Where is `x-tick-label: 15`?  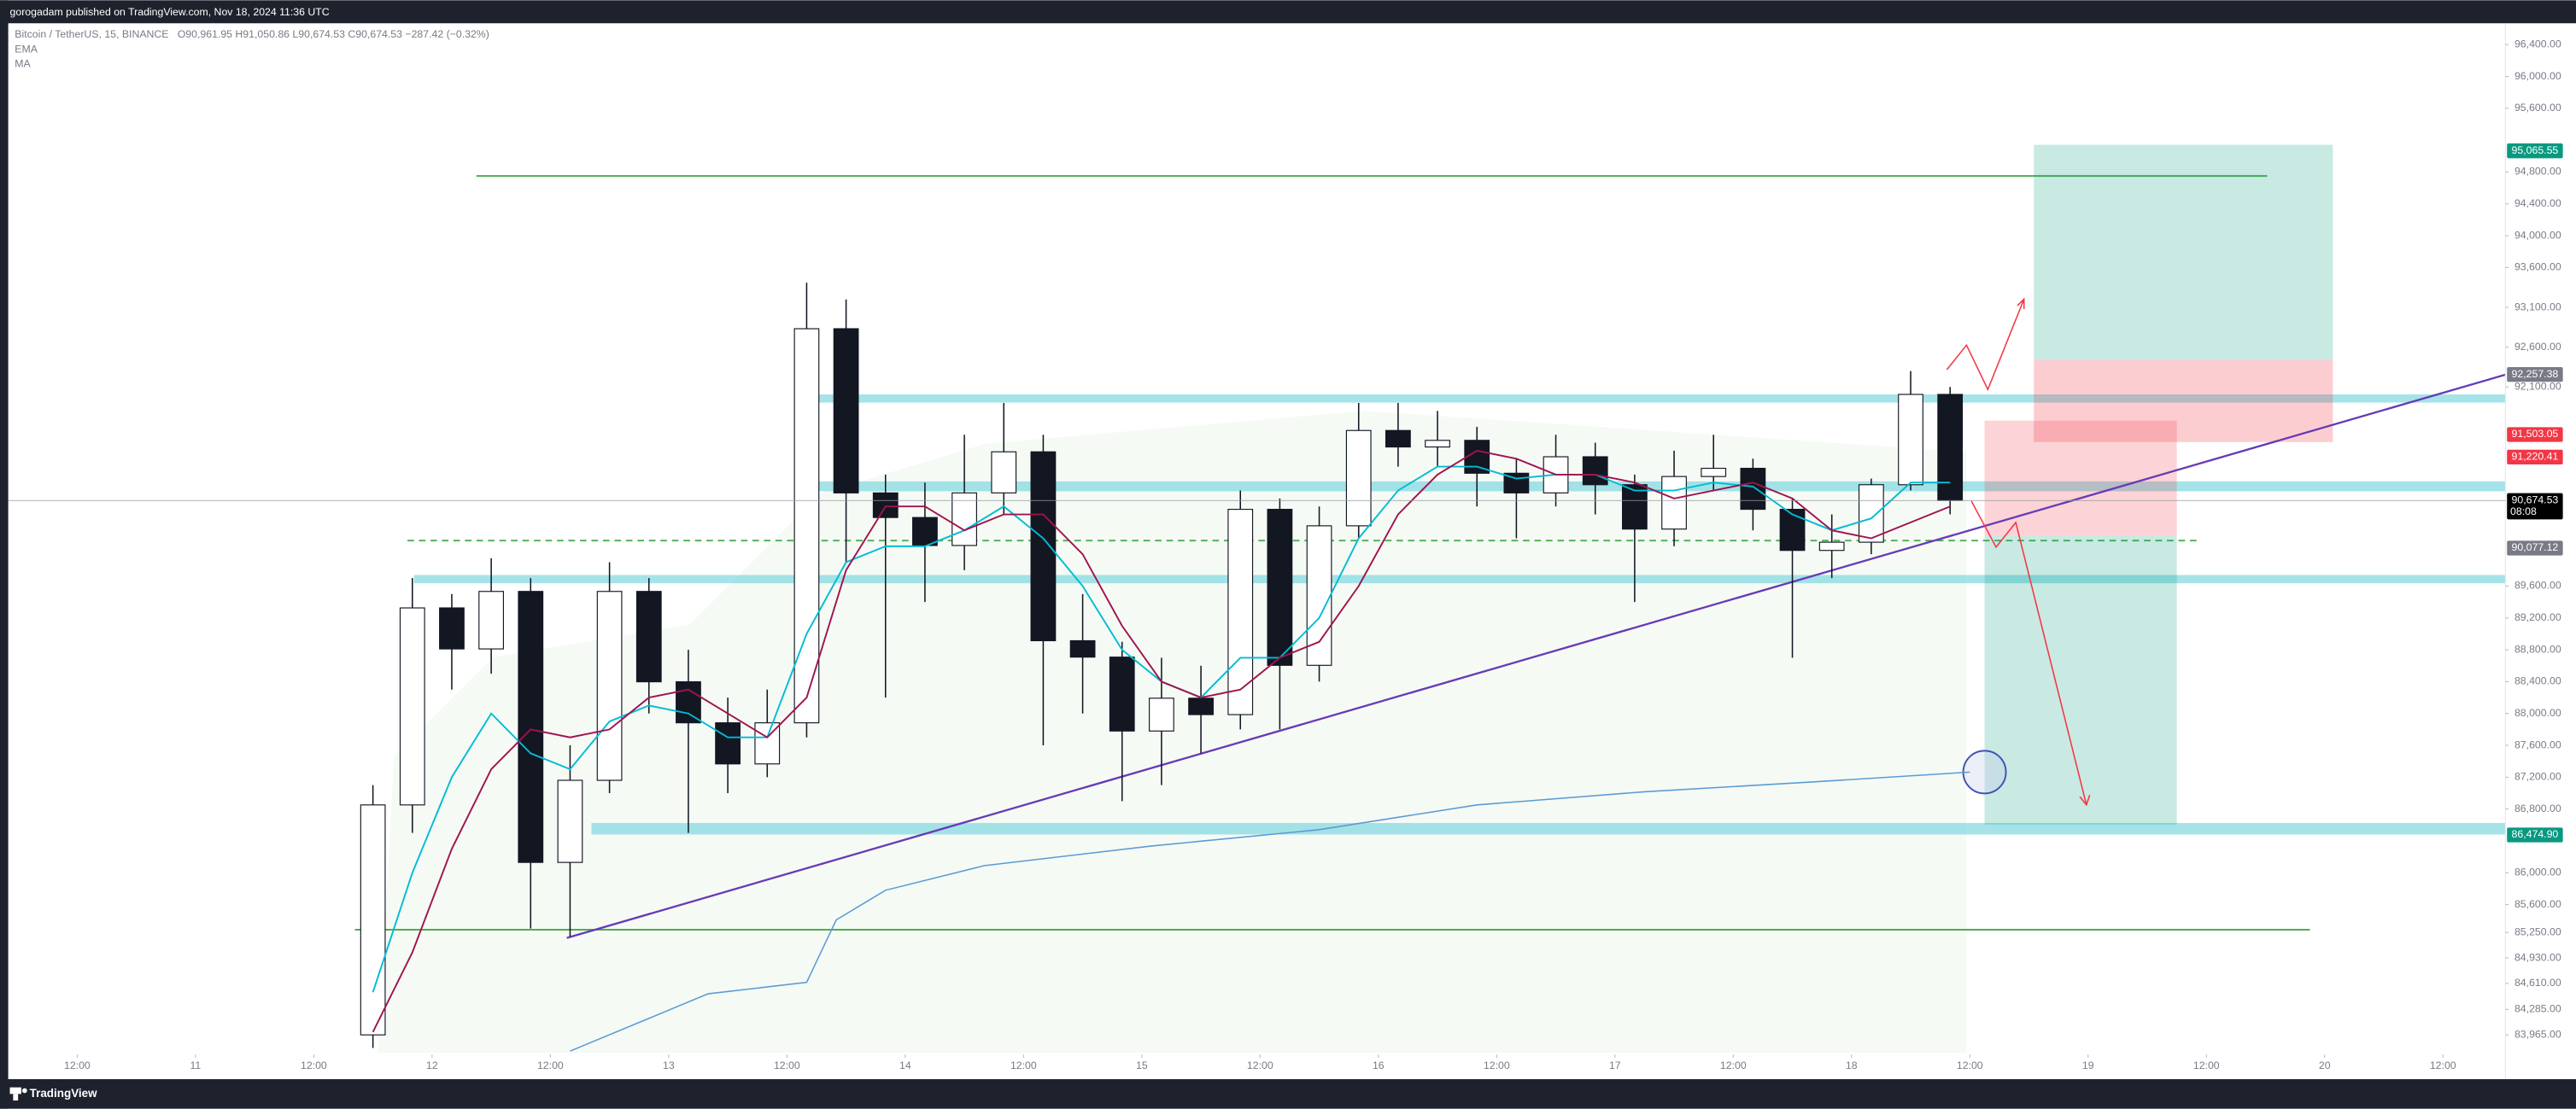
x-tick-label: 15 is located at coordinates (1142, 1065).